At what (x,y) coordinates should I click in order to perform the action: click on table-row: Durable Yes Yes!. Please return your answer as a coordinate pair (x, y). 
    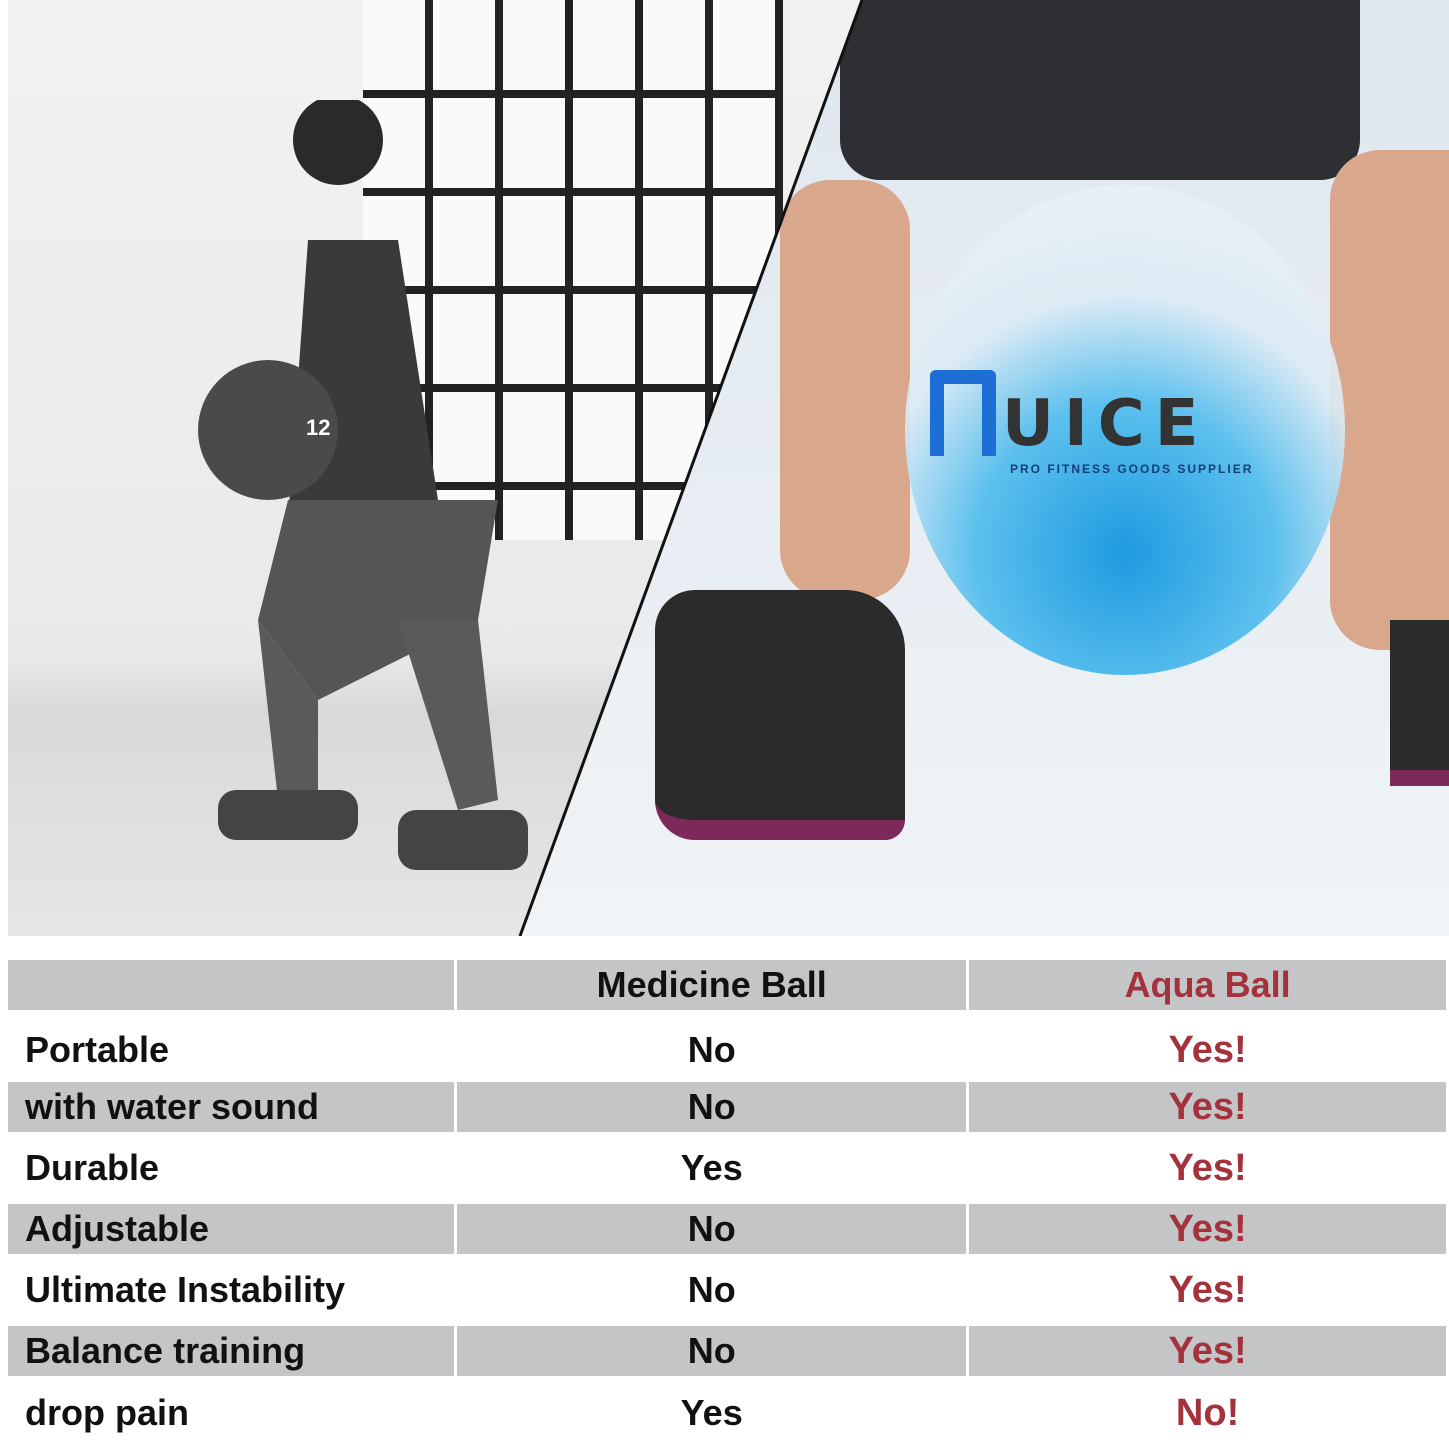
    Looking at the image, I should click on (727, 1168).